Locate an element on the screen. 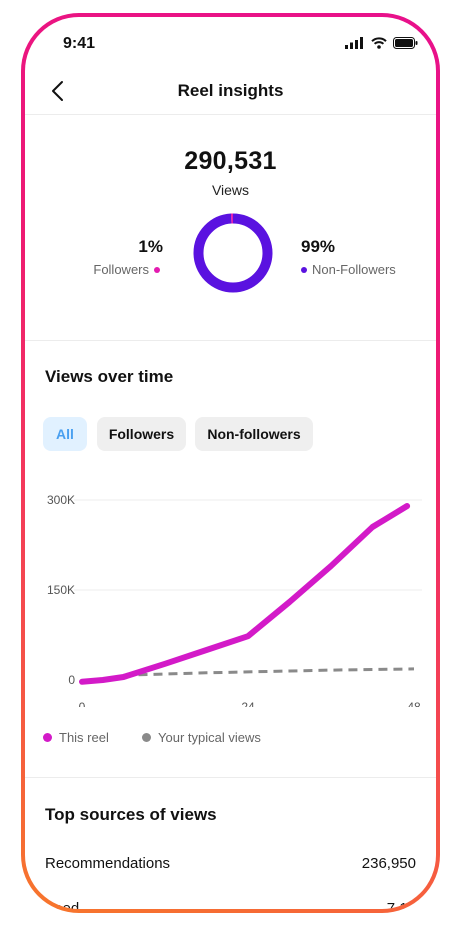  audience-donut-chart is located at coordinates (233, 253).